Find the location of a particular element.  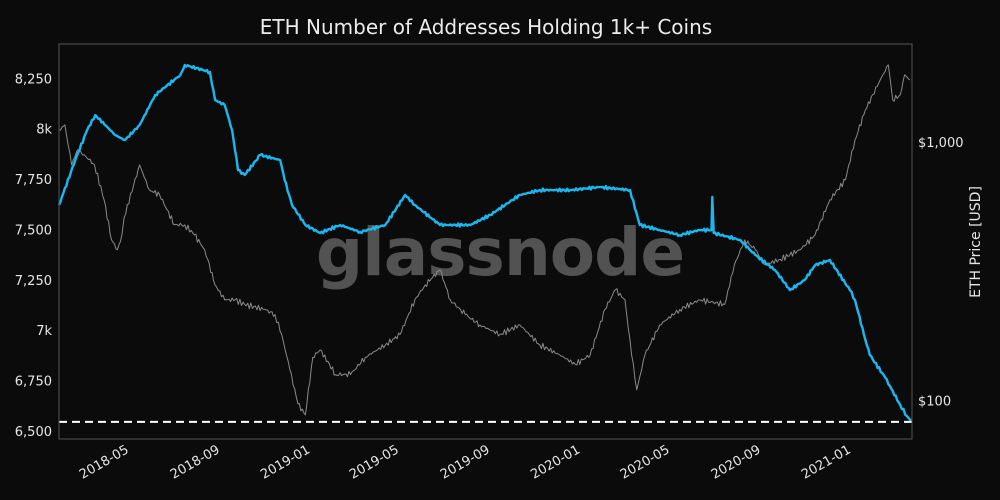

right-axis-label: ETH Price [USD] is located at coordinates (976, 242).